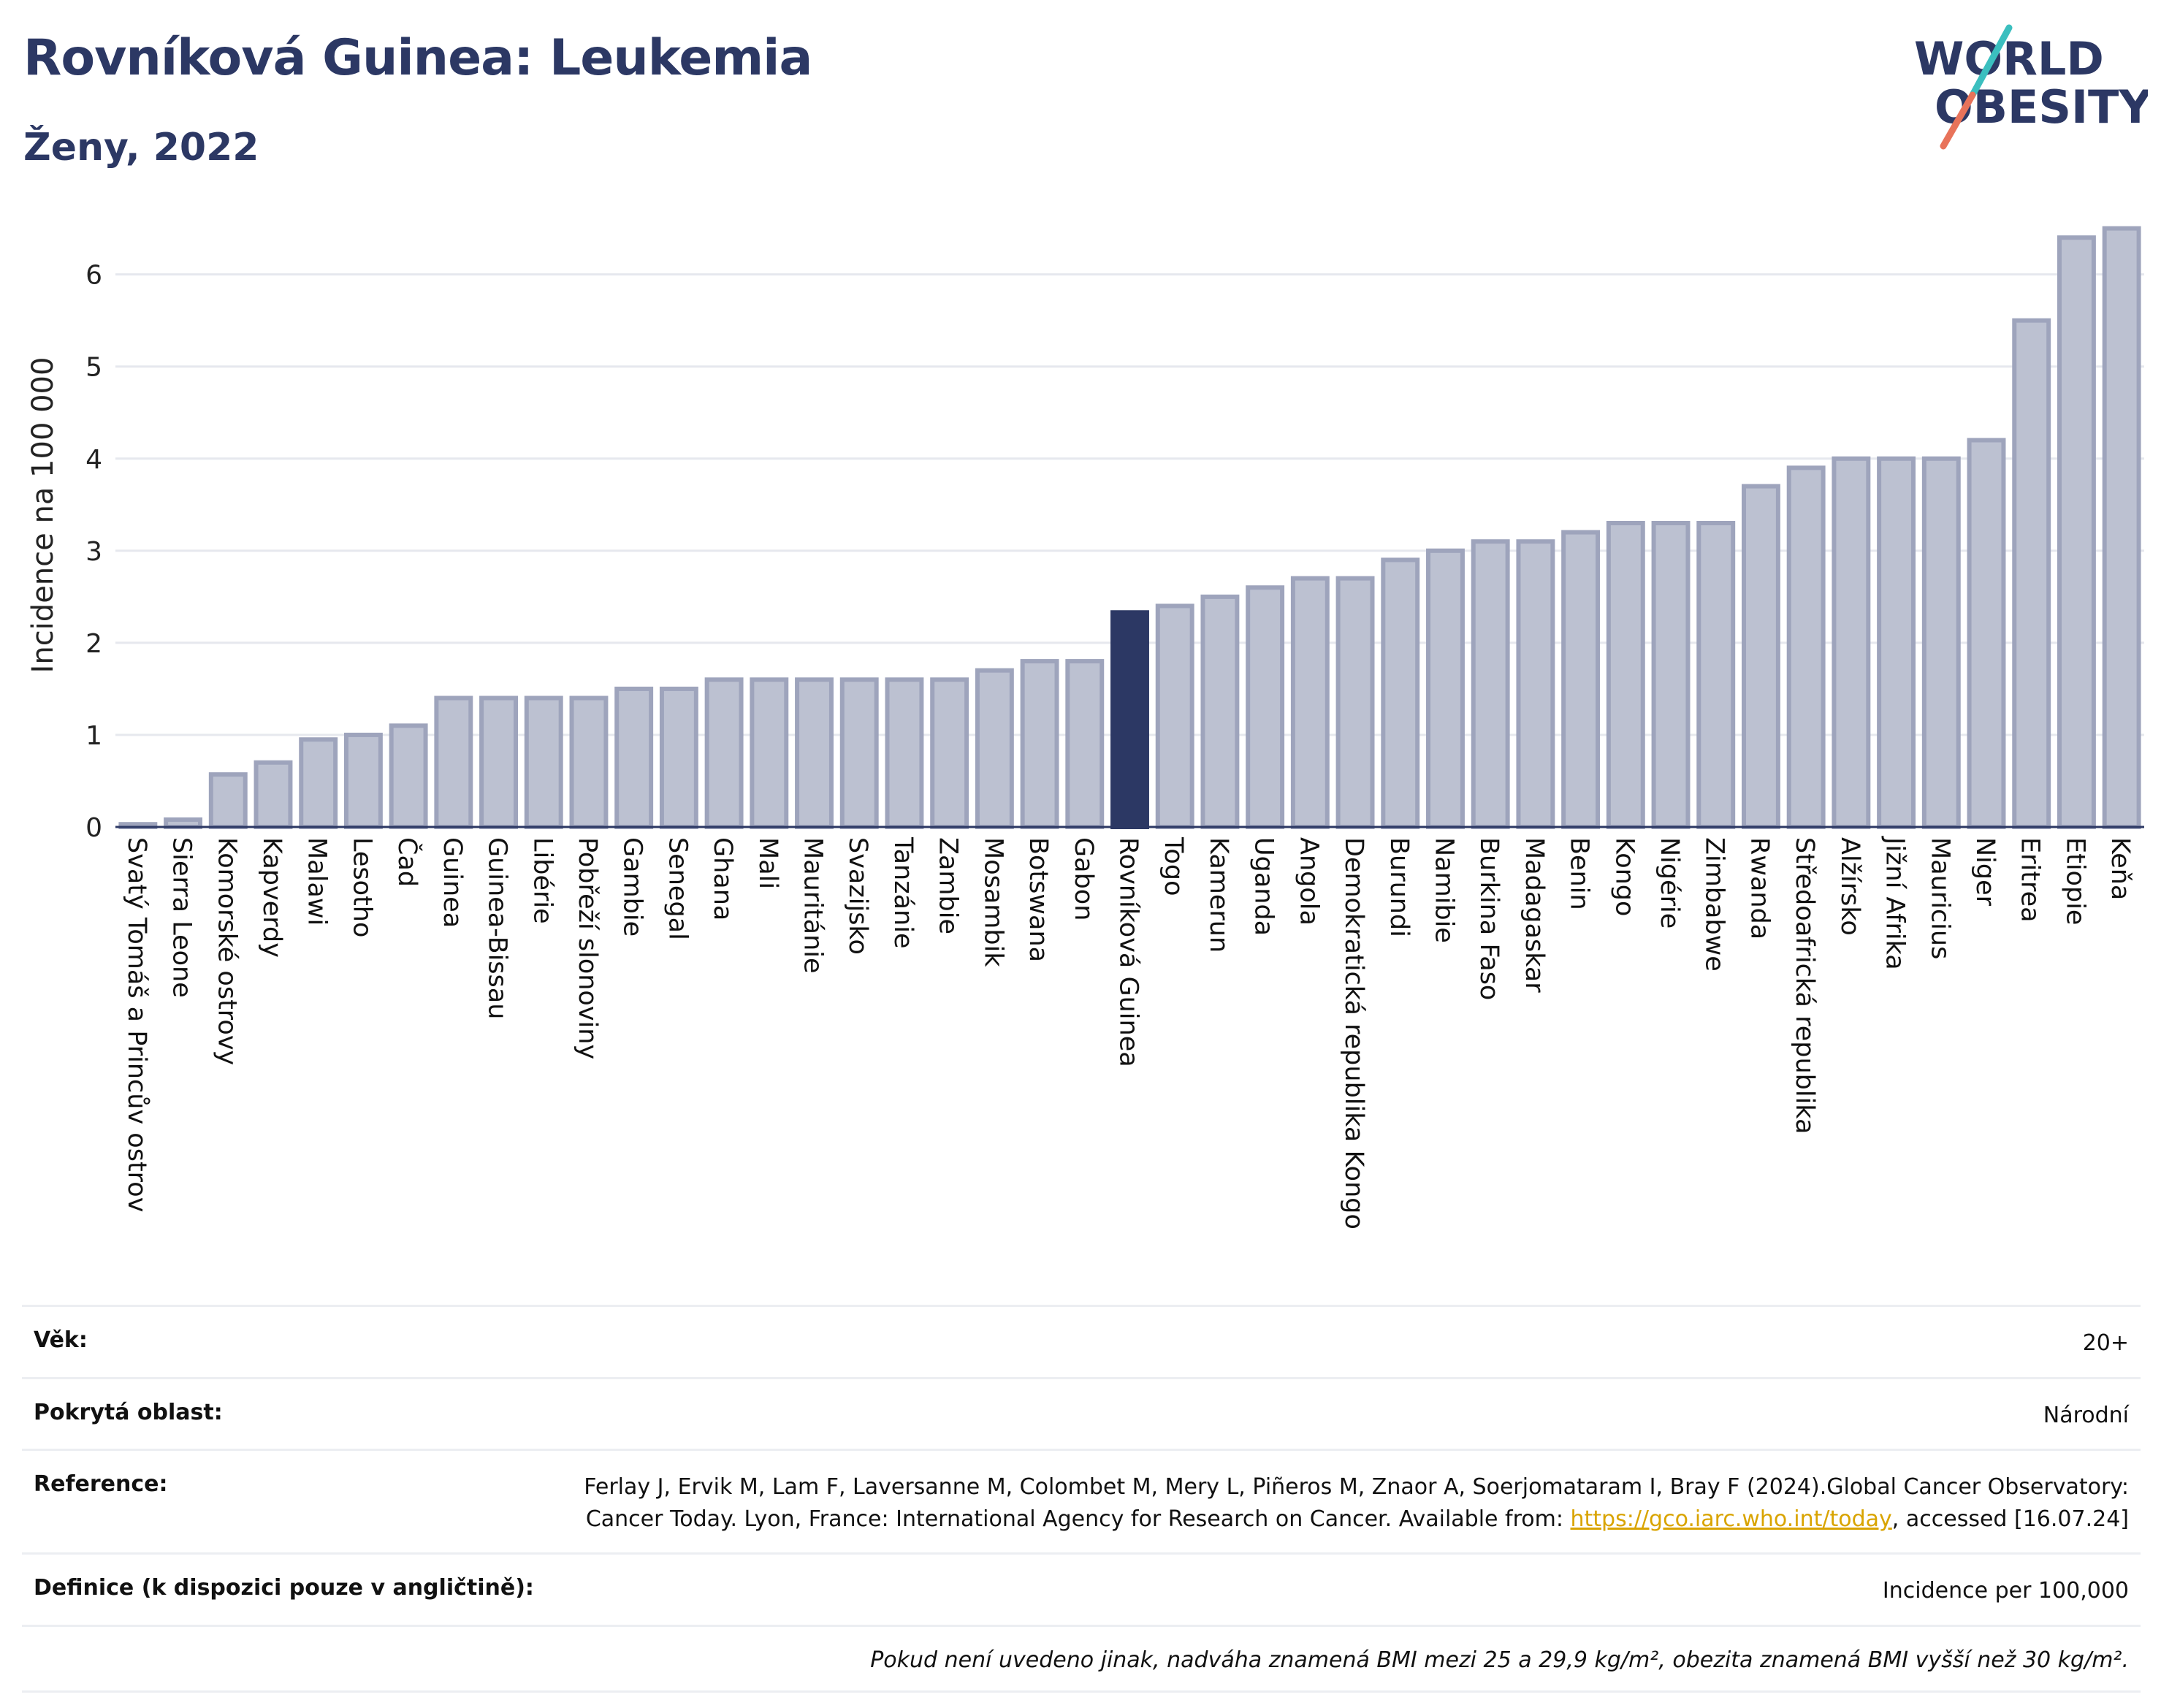 This screenshot has height=1708, width=2161. What do you see at coordinates (101, 1484) in the screenshot?
I see `reference-label: Reference:` at bounding box center [101, 1484].